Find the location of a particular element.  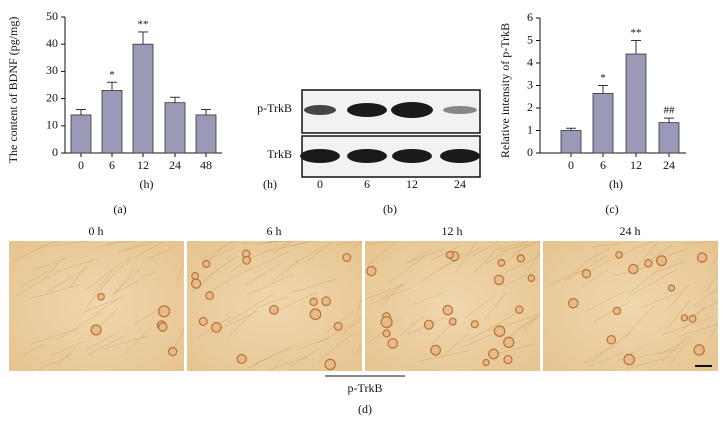

y-tick-label: 40 is located at coordinates (52, 43).